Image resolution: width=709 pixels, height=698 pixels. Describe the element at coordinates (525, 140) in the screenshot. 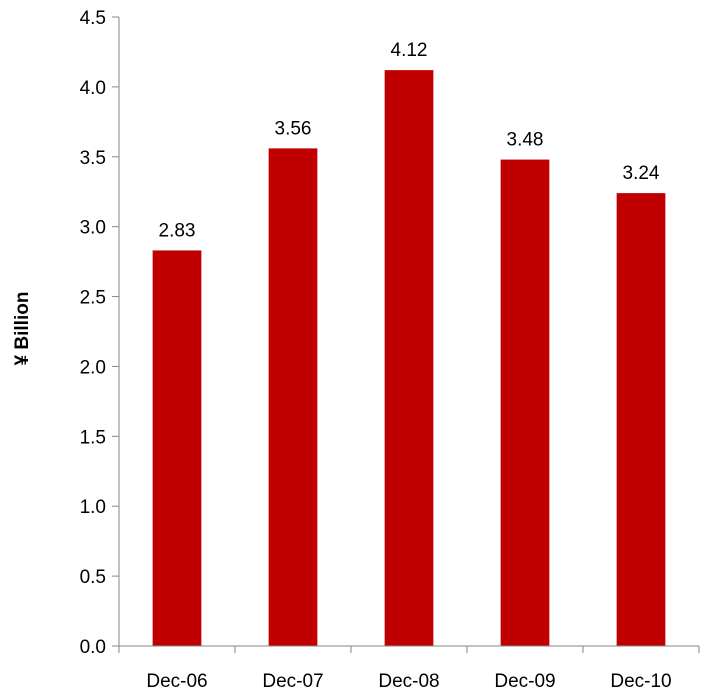

I see `data-label: 3.48` at that location.